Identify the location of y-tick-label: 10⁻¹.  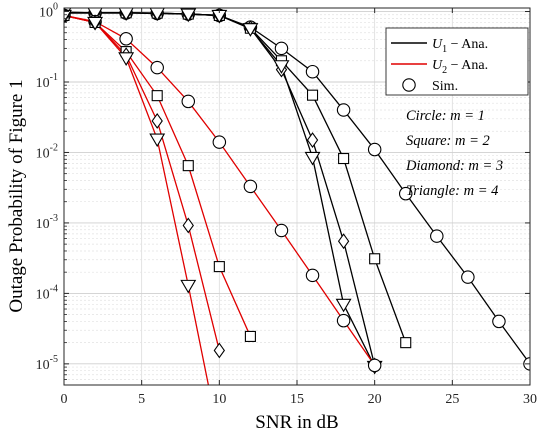
(47, 81).